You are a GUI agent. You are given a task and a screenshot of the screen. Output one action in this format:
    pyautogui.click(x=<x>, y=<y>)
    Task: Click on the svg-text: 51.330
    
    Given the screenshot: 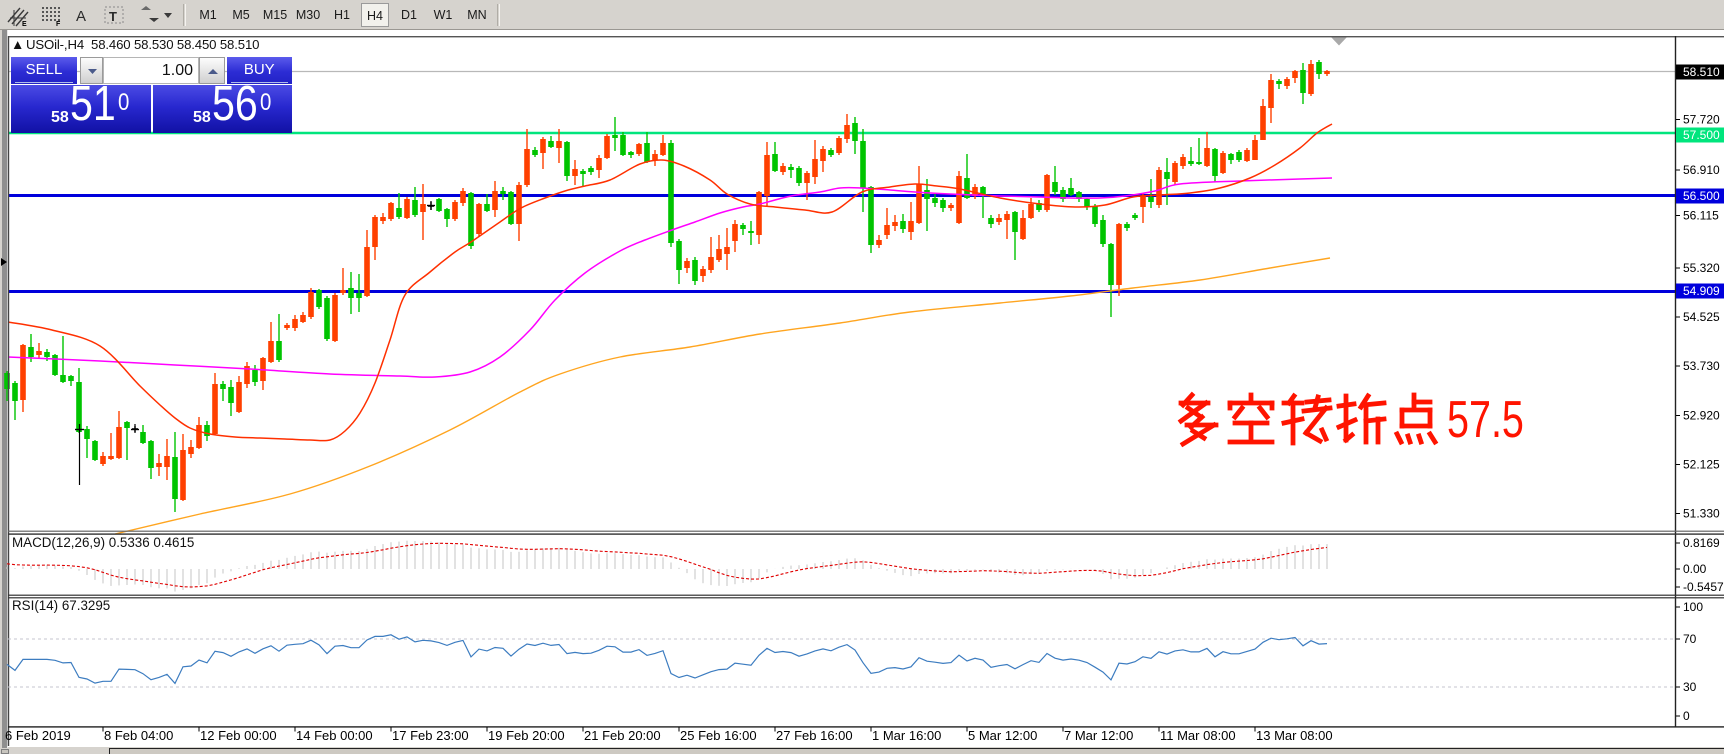 What is the action you would take?
    pyautogui.click(x=1701, y=514)
    